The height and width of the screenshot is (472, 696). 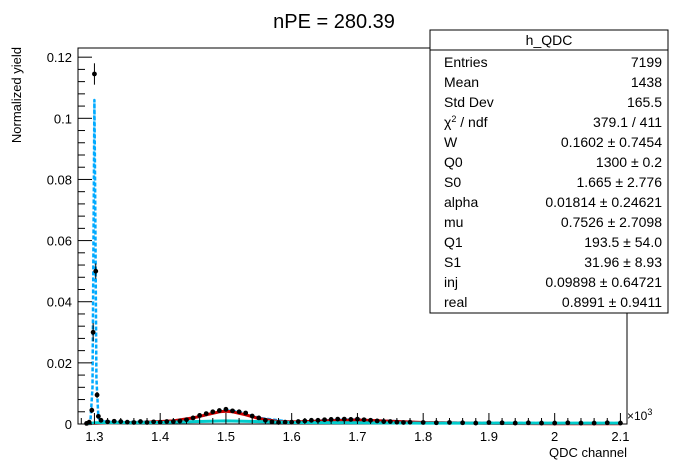 What do you see at coordinates (623, 262) in the screenshot?
I see `stats-row-value: 31.96 ± 8.93` at bounding box center [623, 262].